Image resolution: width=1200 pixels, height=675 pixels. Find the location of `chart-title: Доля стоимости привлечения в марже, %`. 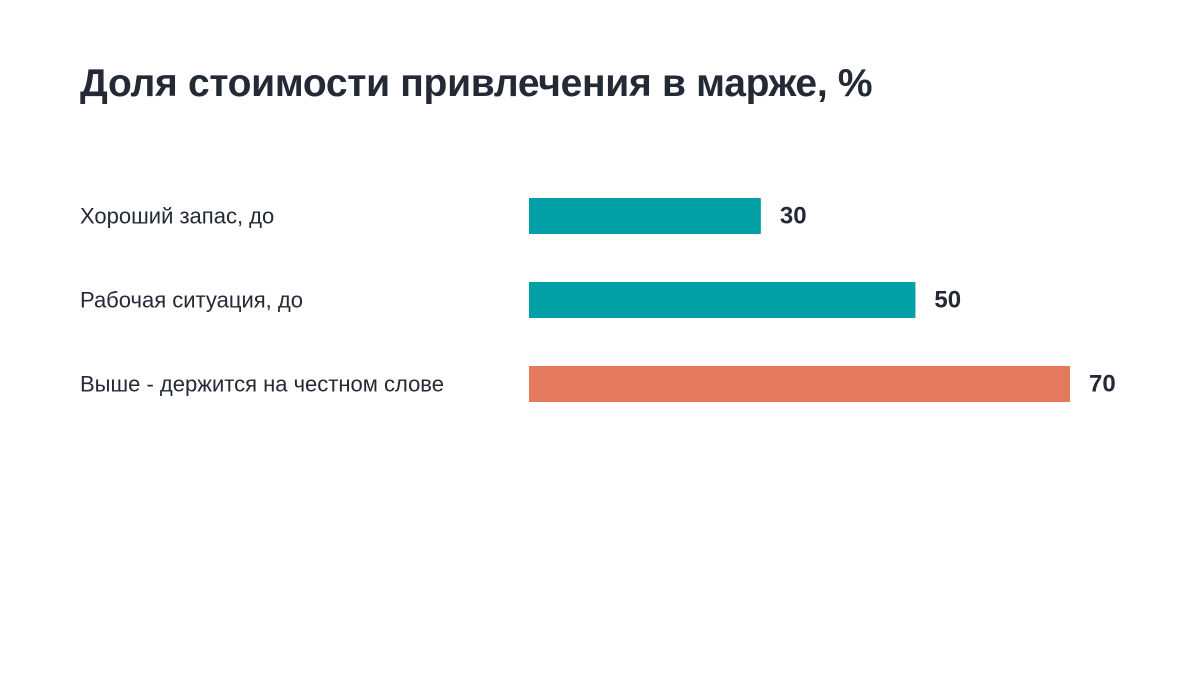

chart-title: Доля стоимости привлечения в марже, % is located at coordinates (476, 83).